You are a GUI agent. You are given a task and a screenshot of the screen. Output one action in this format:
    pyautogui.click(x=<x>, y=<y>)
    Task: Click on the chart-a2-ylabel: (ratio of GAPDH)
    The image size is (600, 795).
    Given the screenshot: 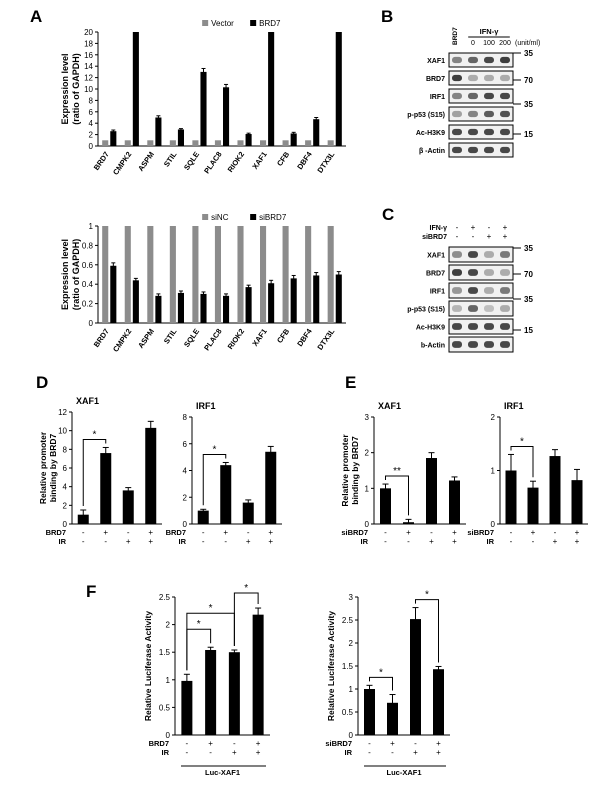 What is the action you would take?
    pyautogui.click(x=76, y=275)
    